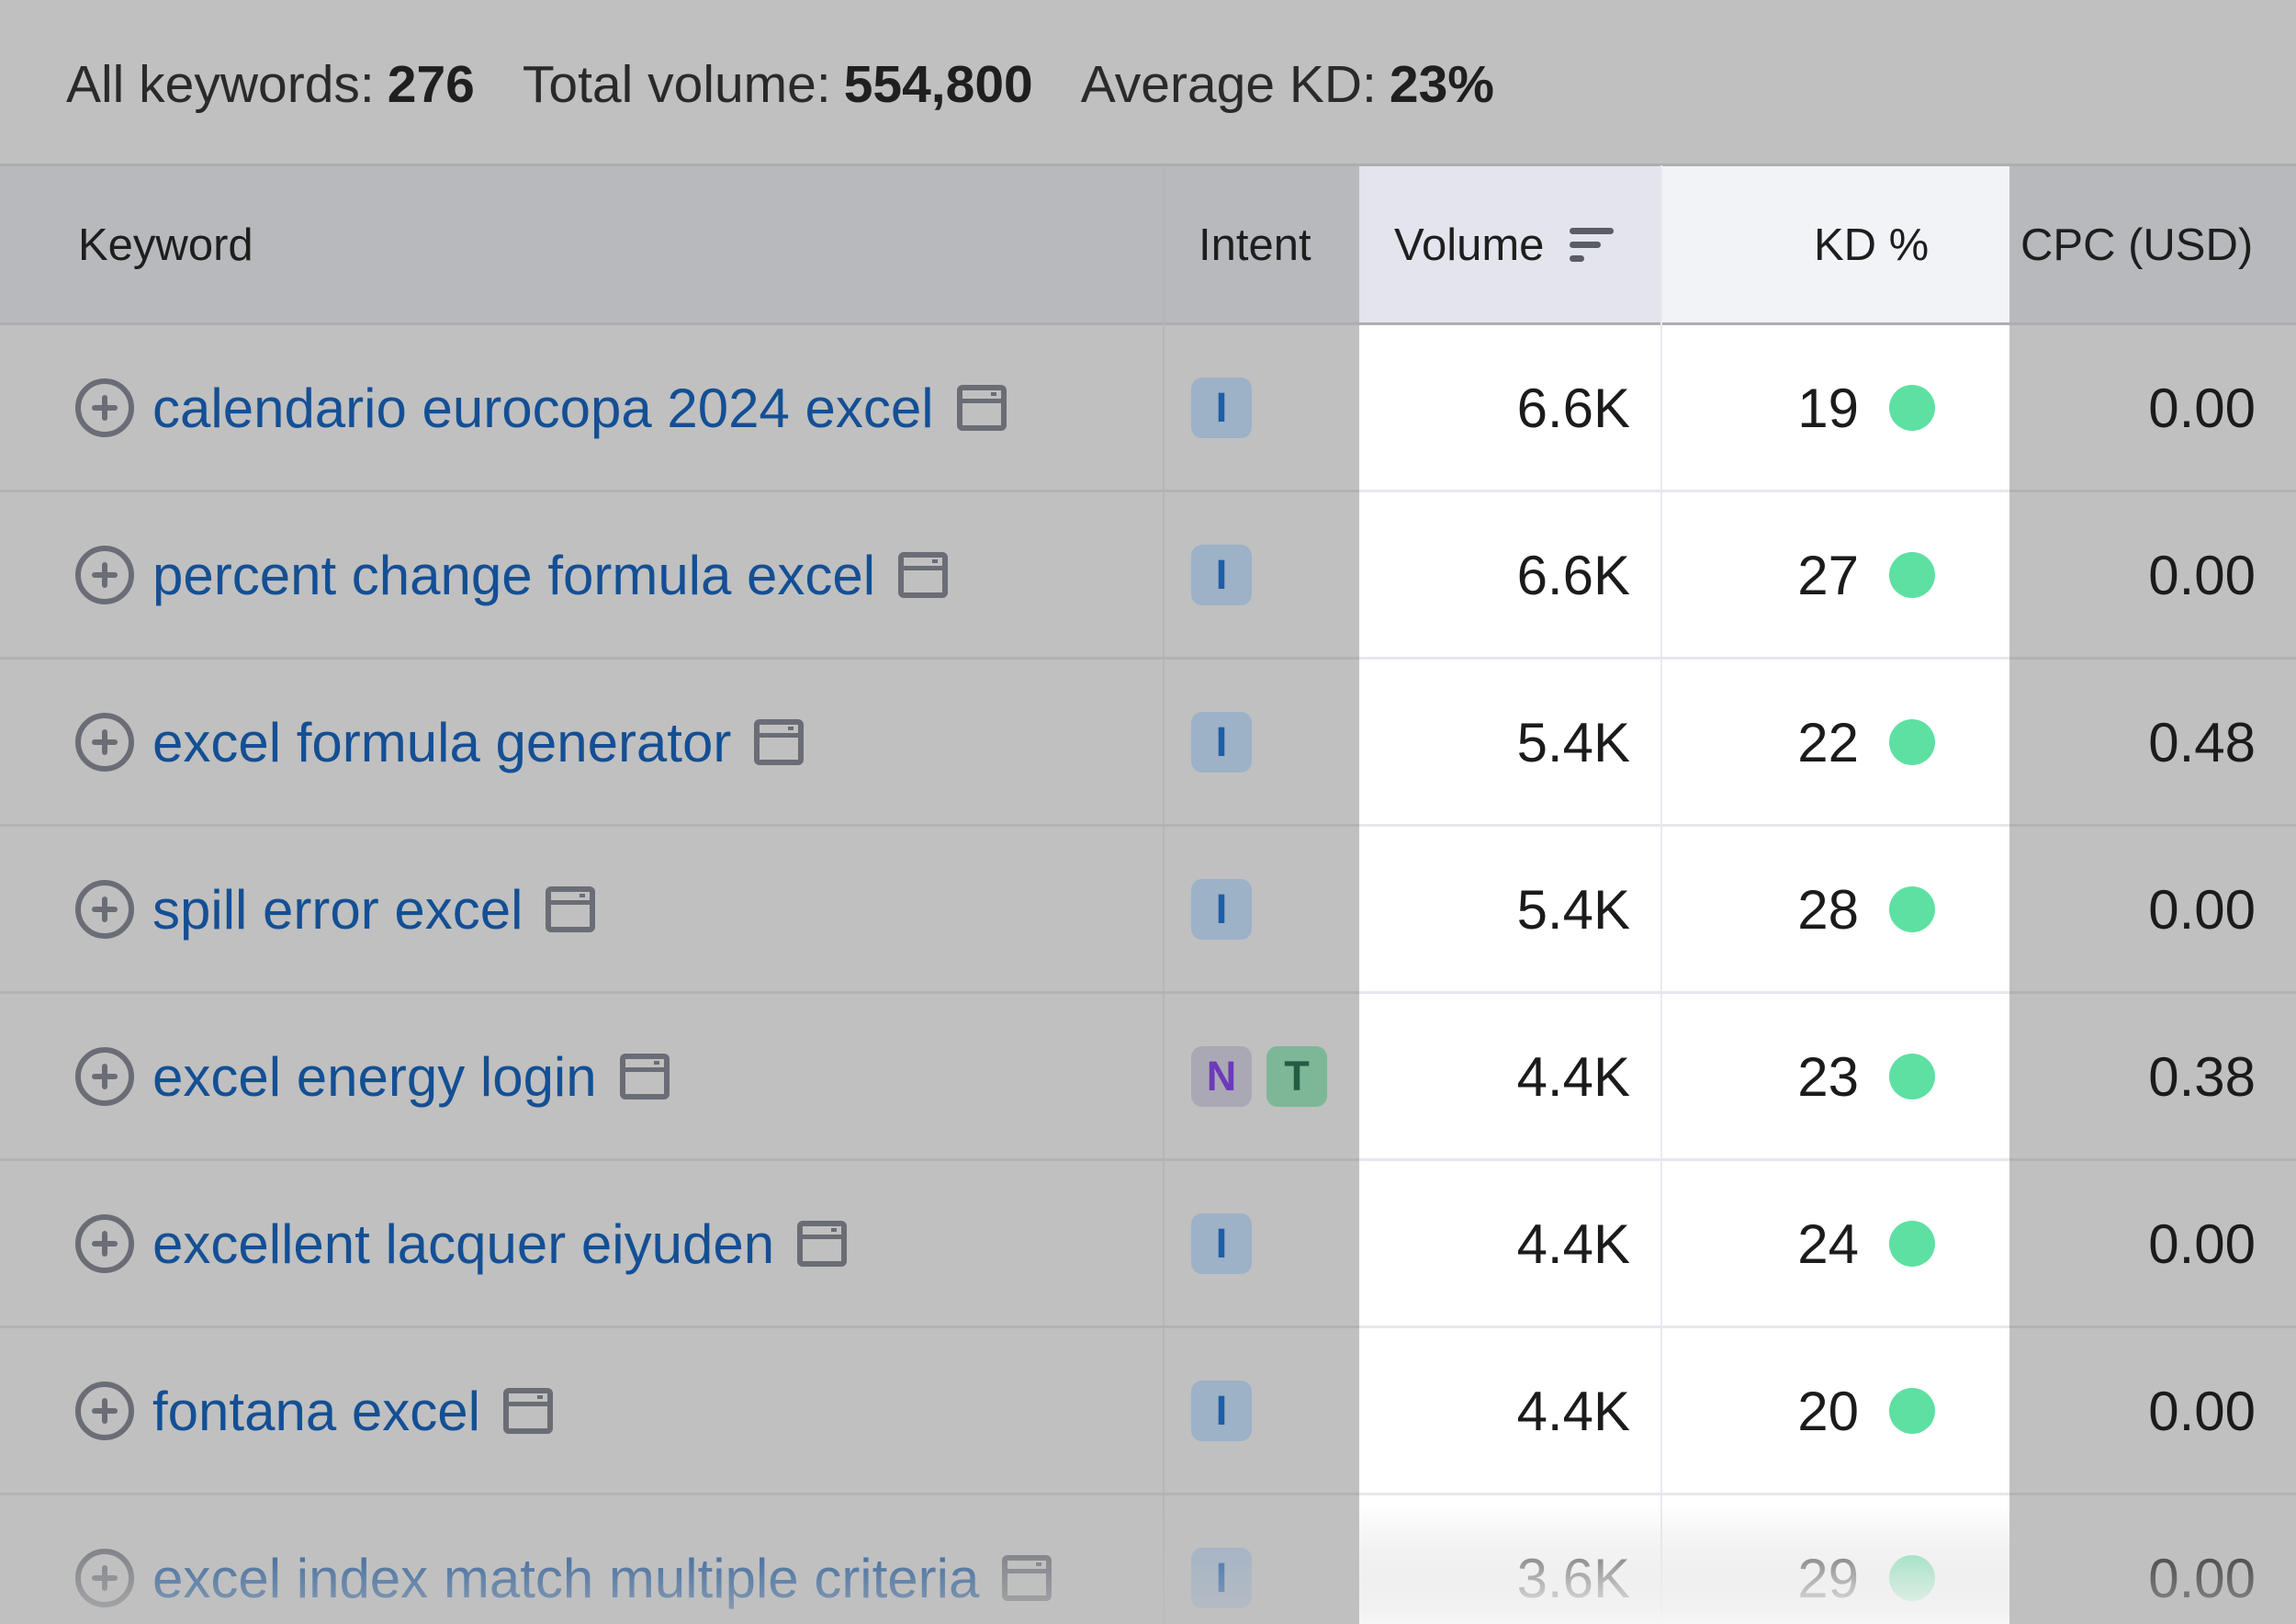 The height and width of the screenshot is (1624, 2296). What do you see at coordinates (442, 742) in the screenshot?
I see `keyword-link: excel formula generator` at bounding box center [442, 742].